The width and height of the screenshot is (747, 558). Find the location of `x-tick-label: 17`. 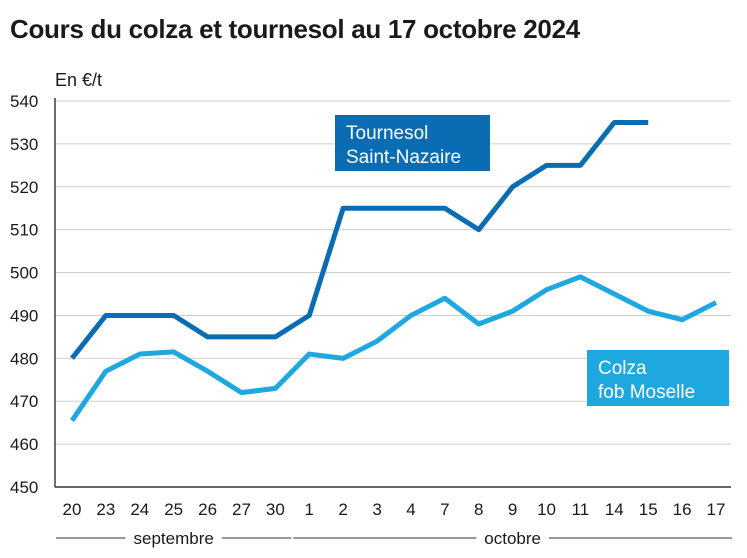

x-tick-label: 17 is located at coordinates (716, 509).